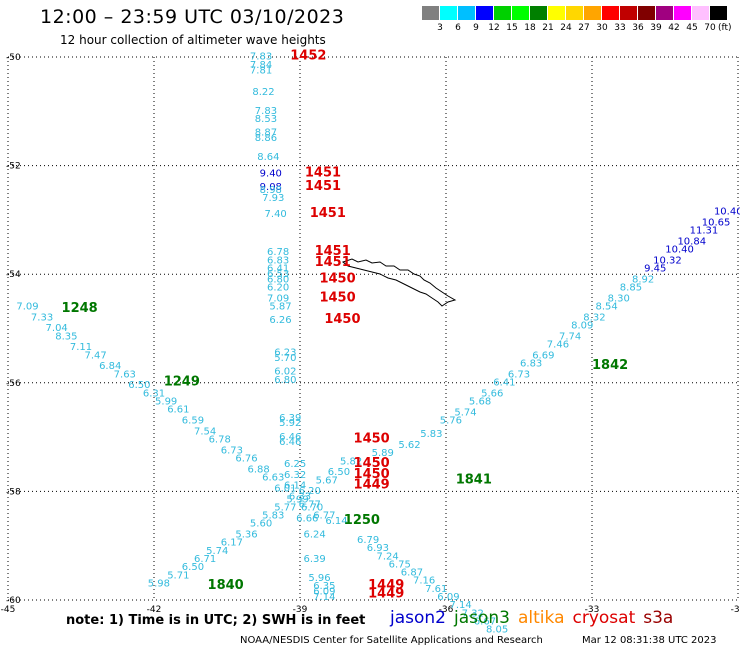 This screenshot has height=650, width=740. I want to click on swh-value-label: 6.20, so click(310, 491).